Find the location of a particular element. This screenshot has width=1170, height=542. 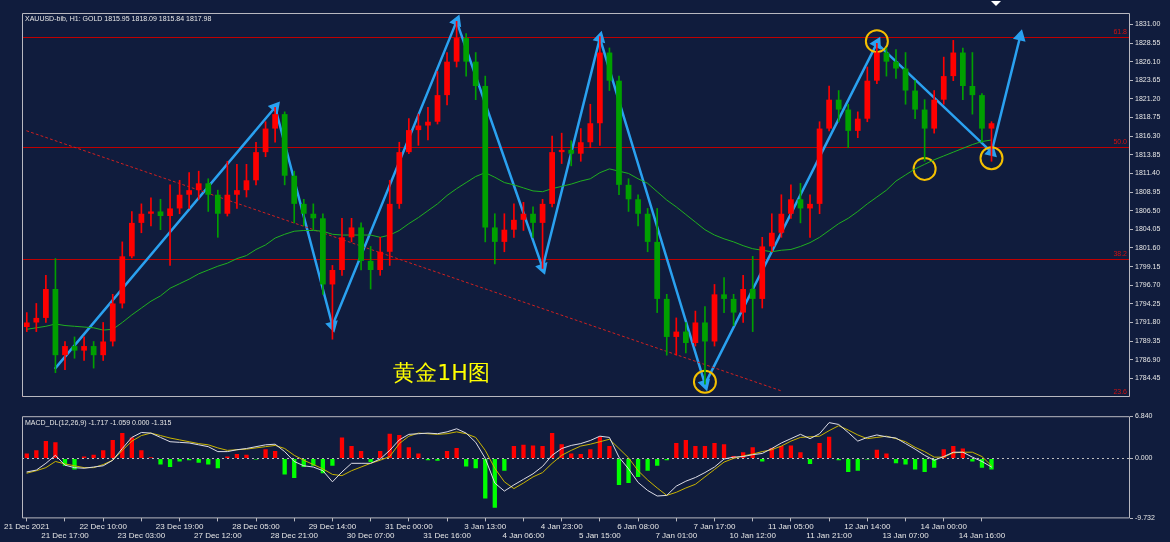

x-tick-label: 29 Dec 14:00 is located at coordinates (332, 526).